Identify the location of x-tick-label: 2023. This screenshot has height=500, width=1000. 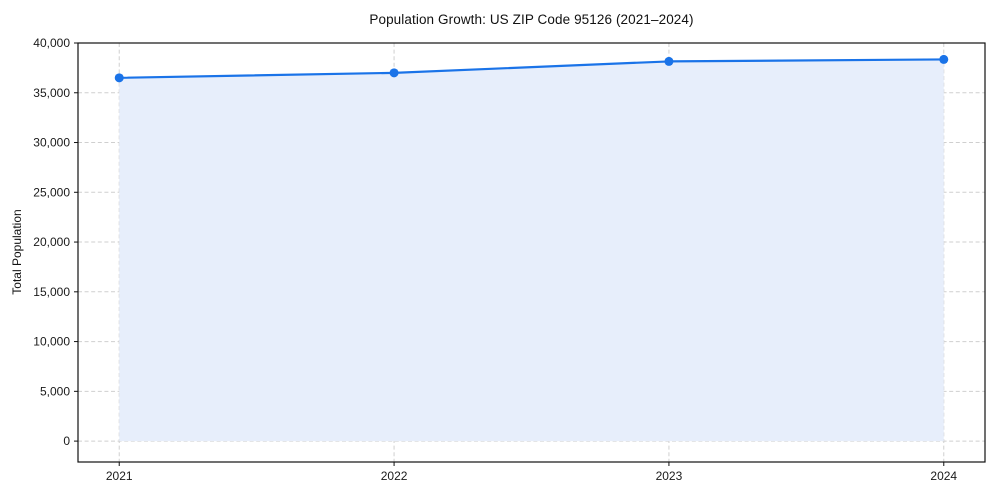
(669, 476).